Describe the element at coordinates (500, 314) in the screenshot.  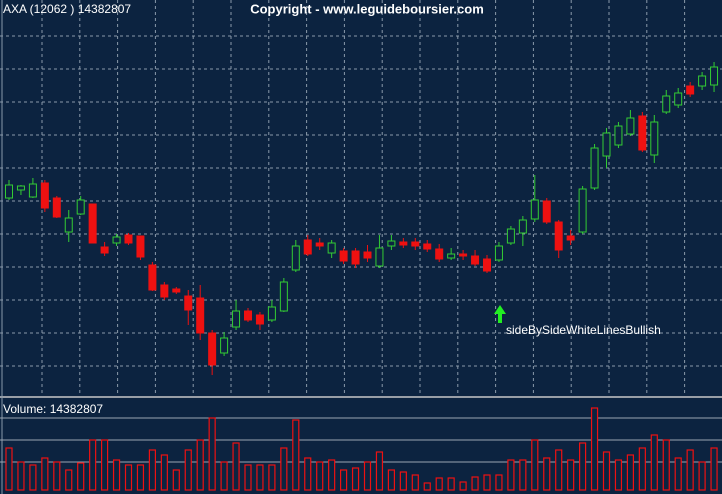
I see `signal-arrow` at that location.